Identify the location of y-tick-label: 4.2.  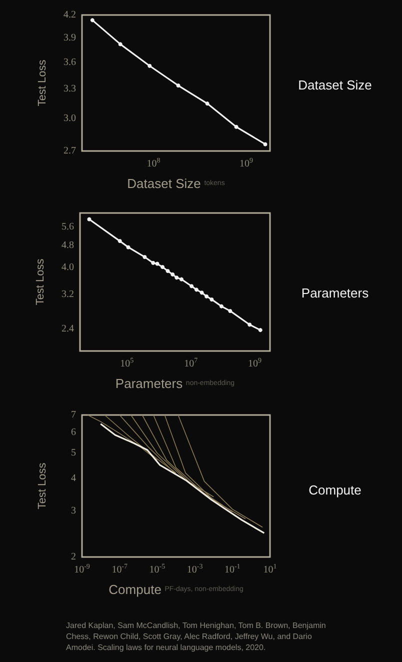
(70, 15).